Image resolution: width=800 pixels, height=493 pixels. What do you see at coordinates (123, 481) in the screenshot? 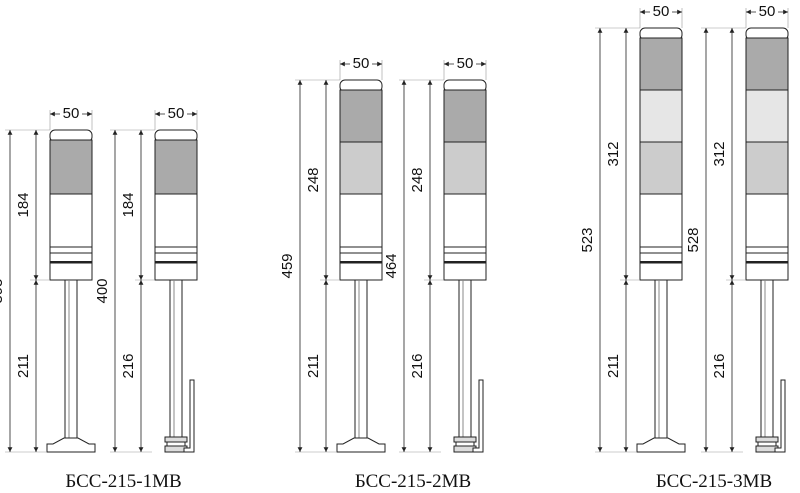
I see `caption: БСС-215-1МВ` at bounding box center [123, 481].